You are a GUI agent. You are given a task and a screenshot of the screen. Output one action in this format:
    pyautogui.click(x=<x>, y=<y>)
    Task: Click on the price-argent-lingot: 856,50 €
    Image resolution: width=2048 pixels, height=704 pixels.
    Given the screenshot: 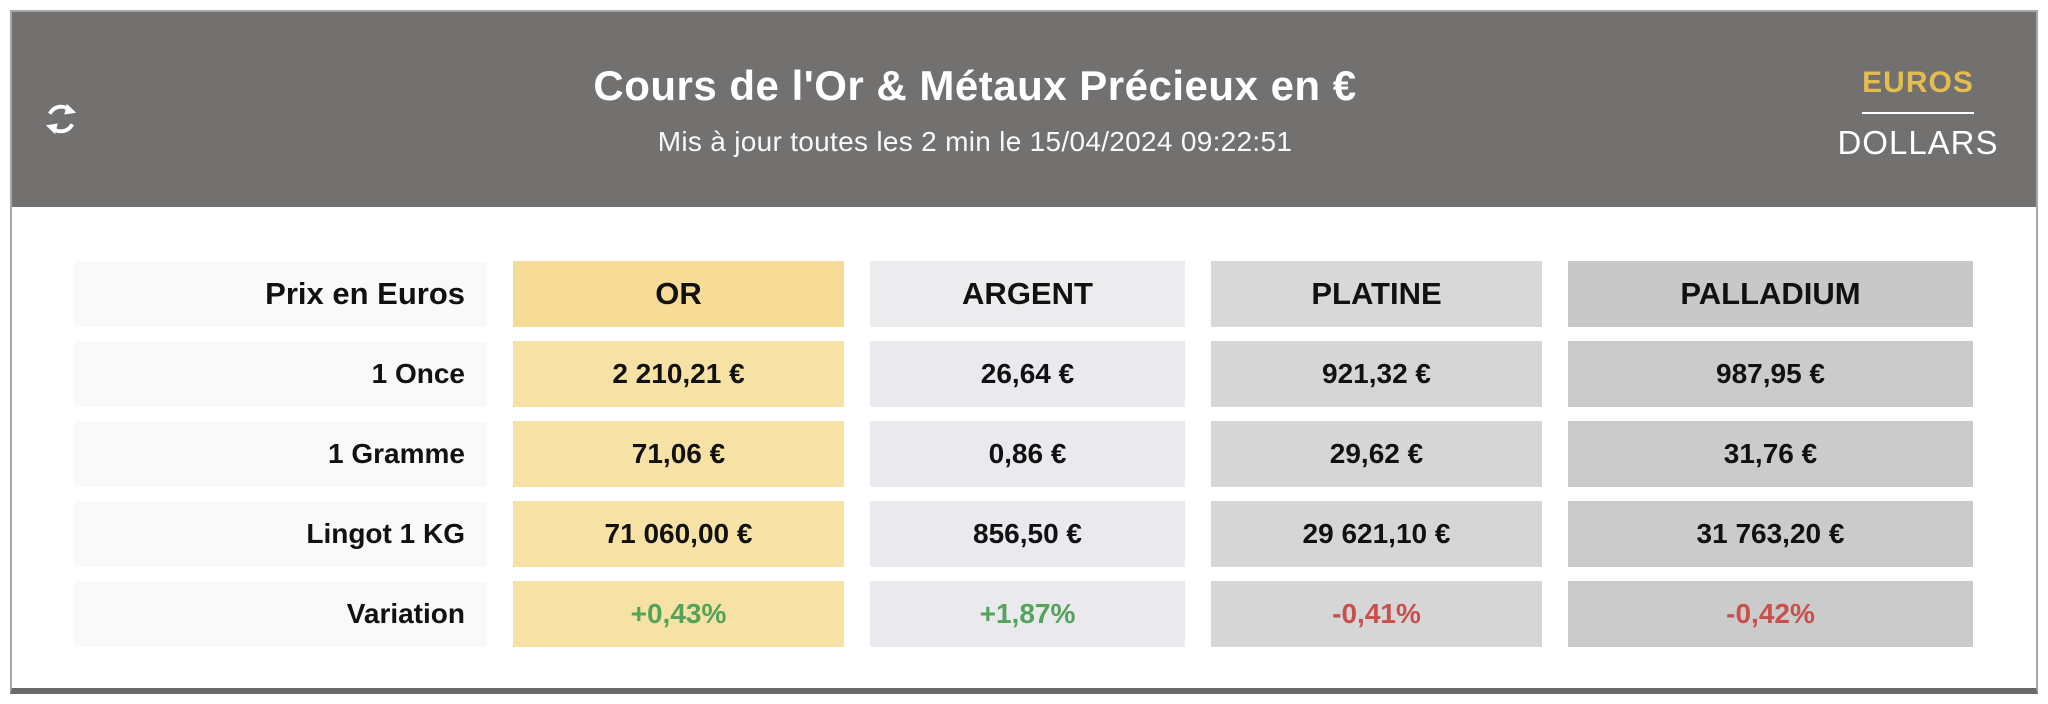 What is the action you would take?
    pyautogui.click(x=1027, y=534)
    